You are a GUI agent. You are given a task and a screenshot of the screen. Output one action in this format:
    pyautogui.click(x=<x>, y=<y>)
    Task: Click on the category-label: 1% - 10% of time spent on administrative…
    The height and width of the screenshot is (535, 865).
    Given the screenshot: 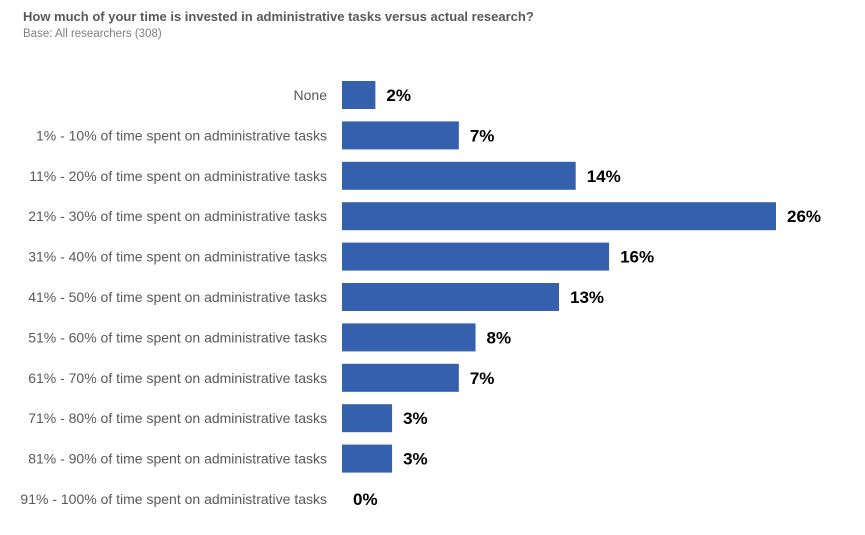 What is the action you would take?
    pyautogui.click(x=181, y=135)
    